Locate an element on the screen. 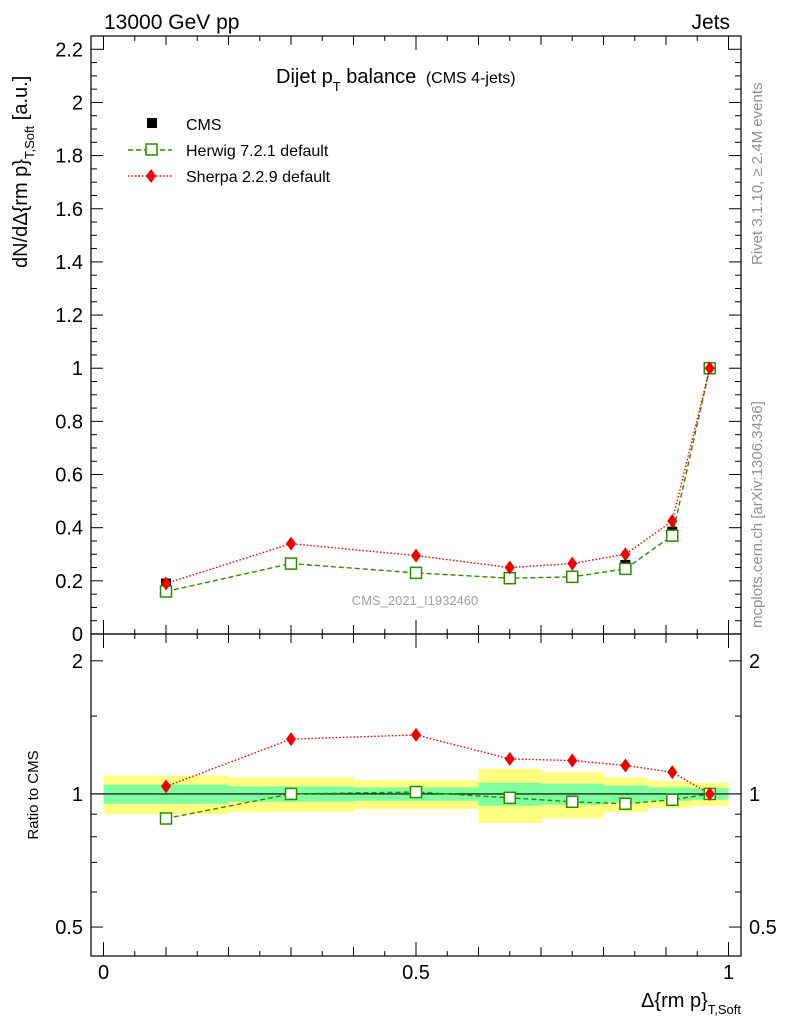 This screenshot has width=786, height=1024. chart-title-main: Dijet p is located at coordinates (304, 77).